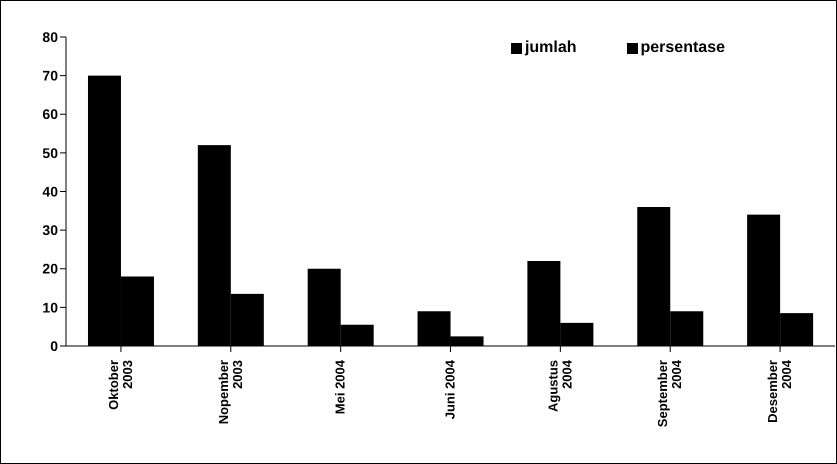  I want to click on legend-label: jumlah, so click(550, 48).